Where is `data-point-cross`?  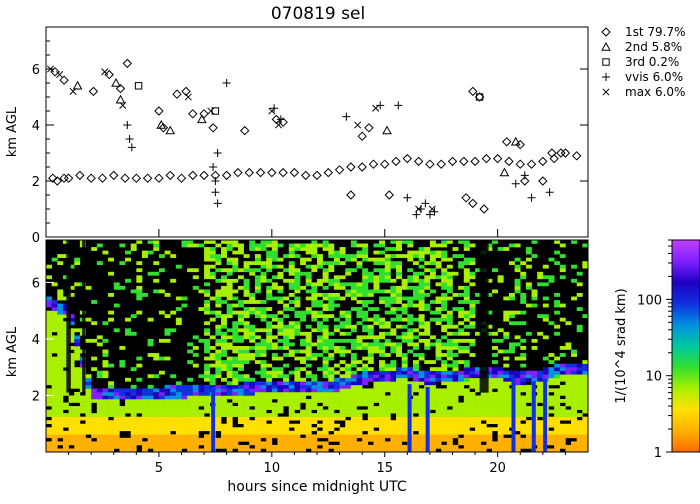 data-point-cross is located at coordinates (419, 209).